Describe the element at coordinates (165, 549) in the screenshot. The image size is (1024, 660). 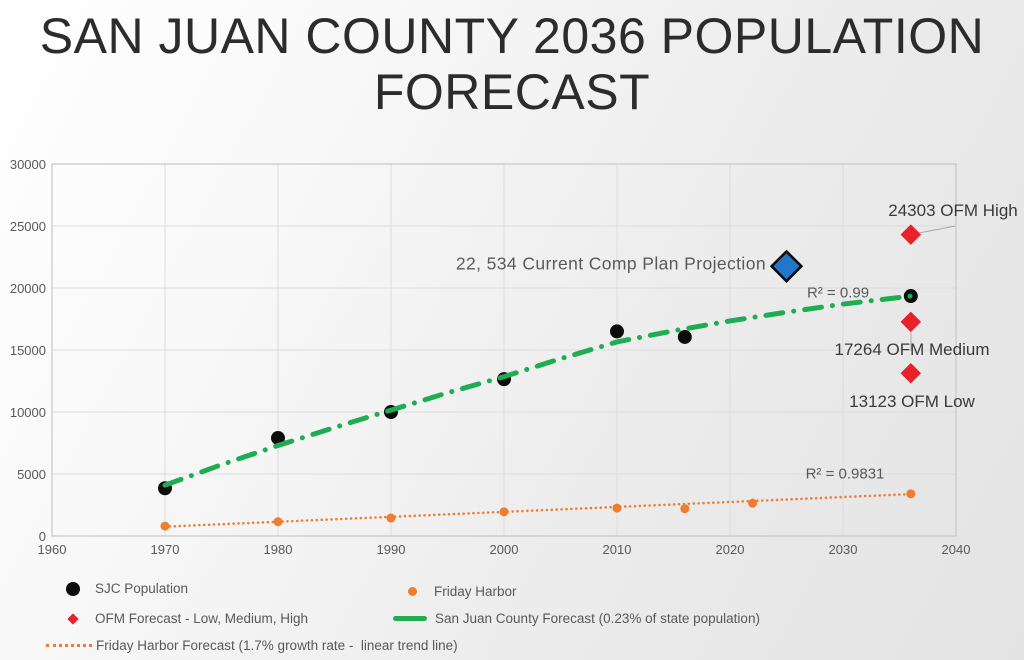
I see `x-tick-label: 1970` at that location.